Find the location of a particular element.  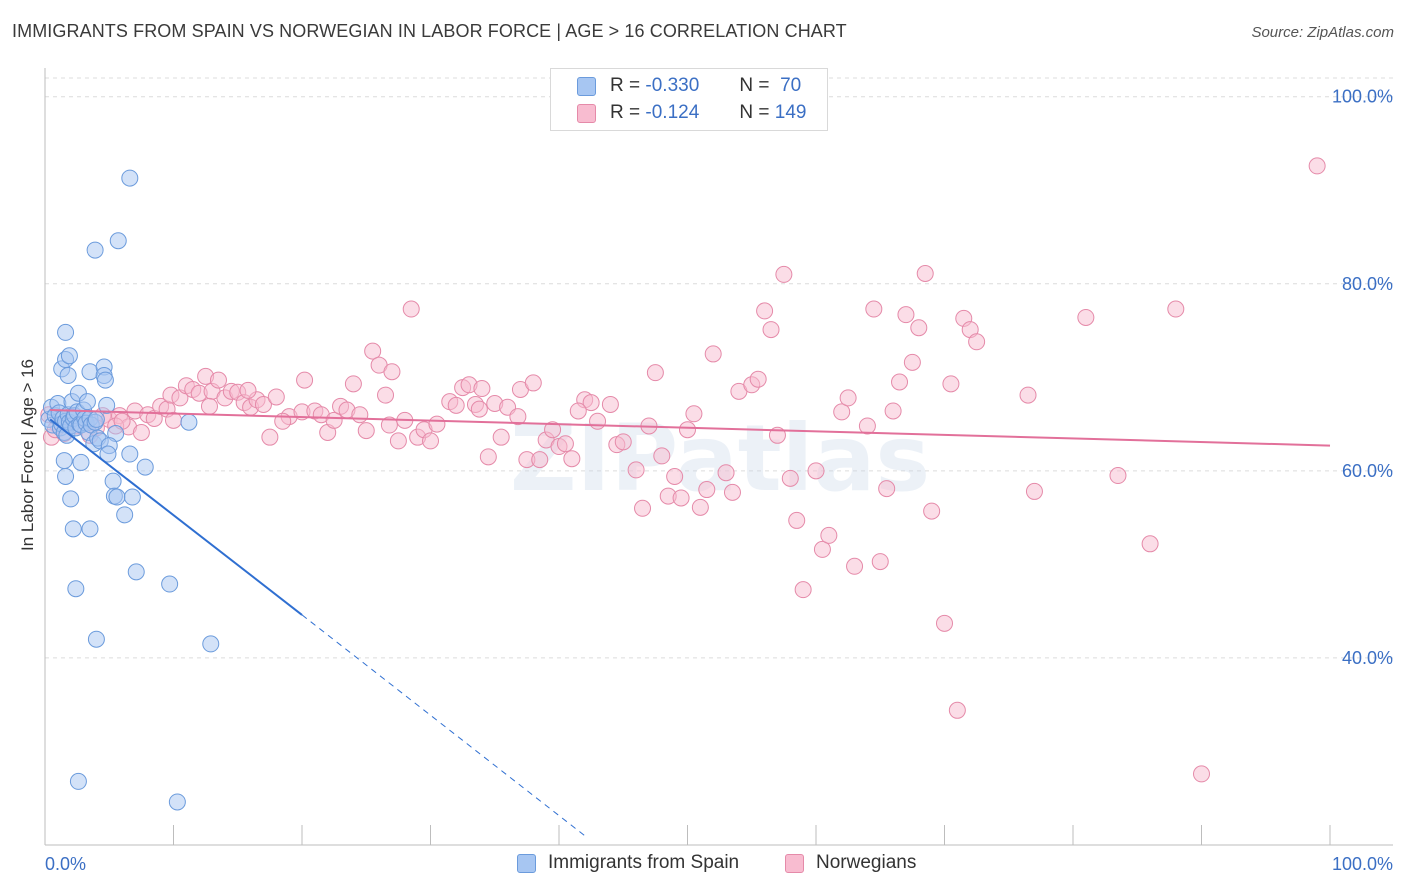

y-tick-label: 80.0% is located at coordinates (1367, 284).